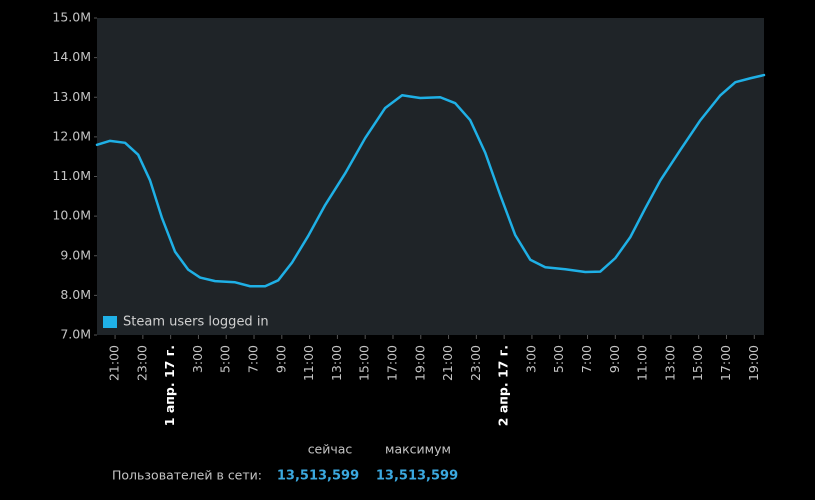  What do you see at coordinates (71, 135) in the screenshot?
I see `y-tick-label: 12.0M` at bounding box center [71, 135].